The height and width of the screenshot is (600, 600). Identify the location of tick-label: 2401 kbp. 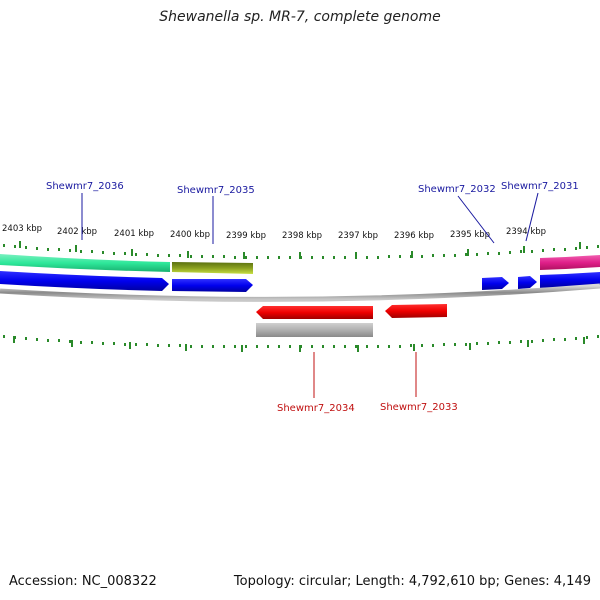
(134, 234).